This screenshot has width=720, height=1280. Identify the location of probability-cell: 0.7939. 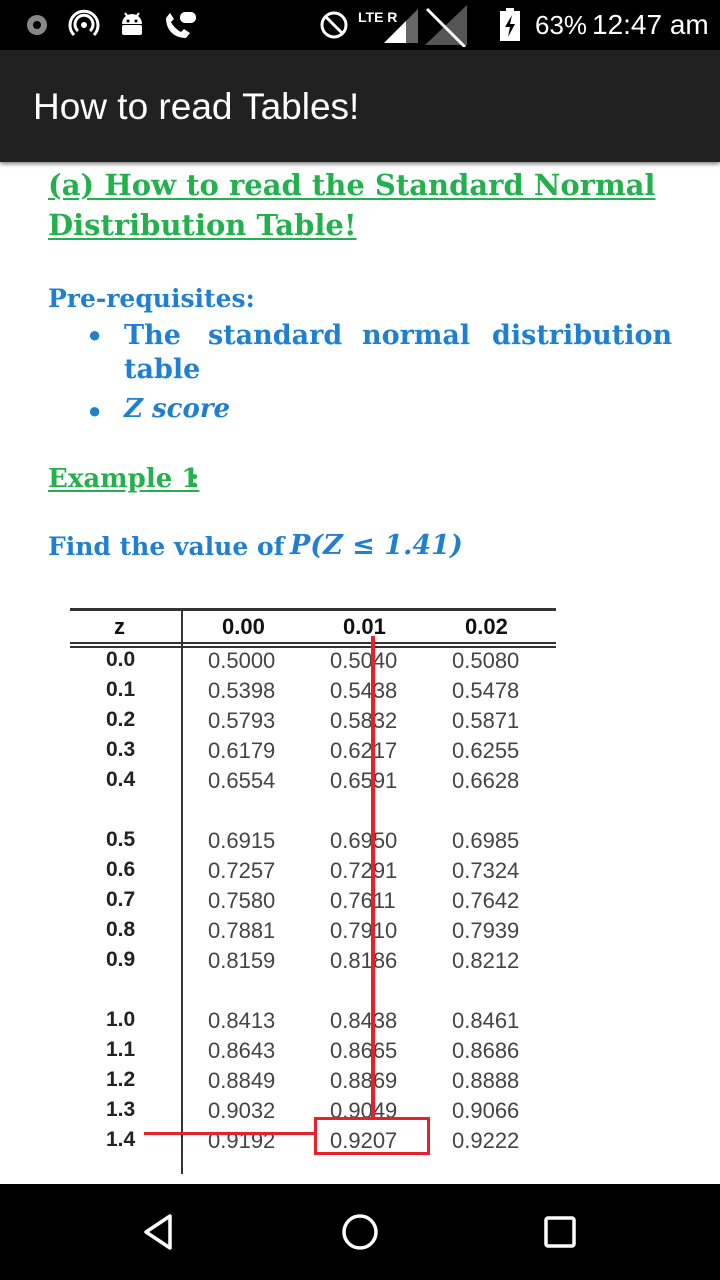
(486, 930).